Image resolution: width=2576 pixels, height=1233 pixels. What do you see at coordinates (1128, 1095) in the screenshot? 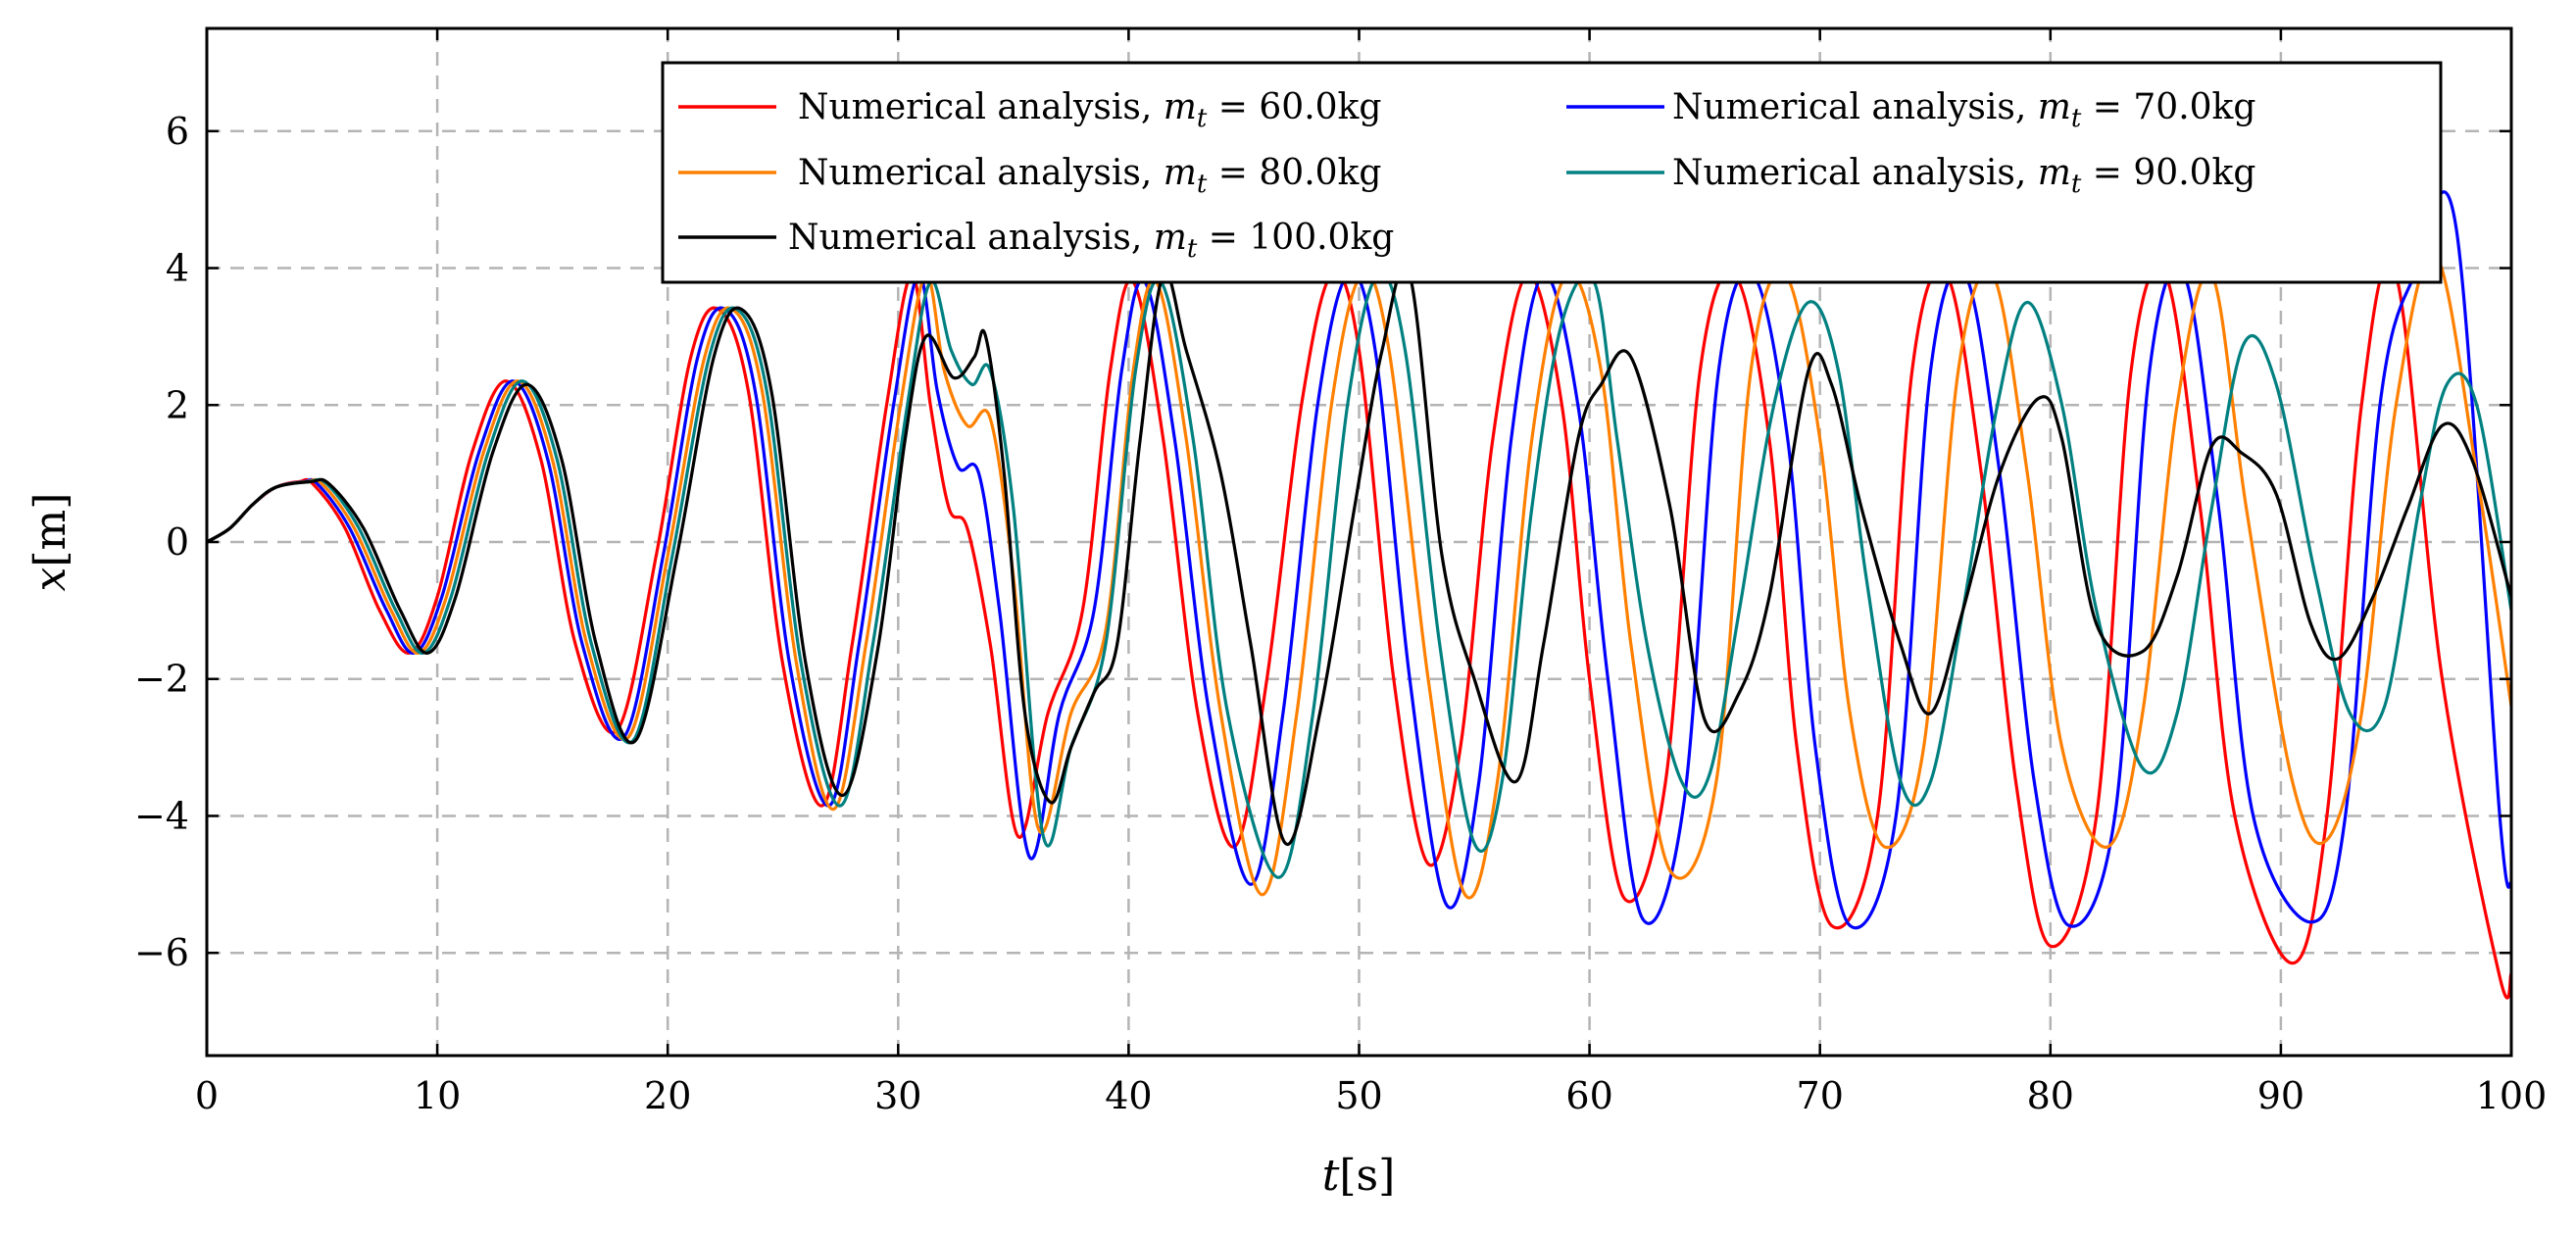
I see `x-tick-label: 40` at bounding box center [1128, 1095].